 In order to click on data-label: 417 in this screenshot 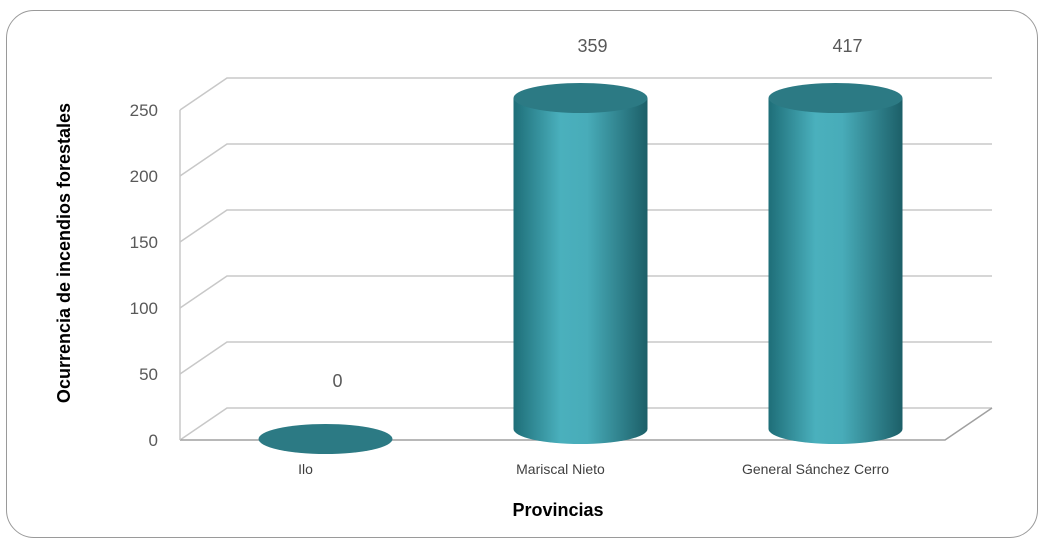, I will do `click(847, 46)`.